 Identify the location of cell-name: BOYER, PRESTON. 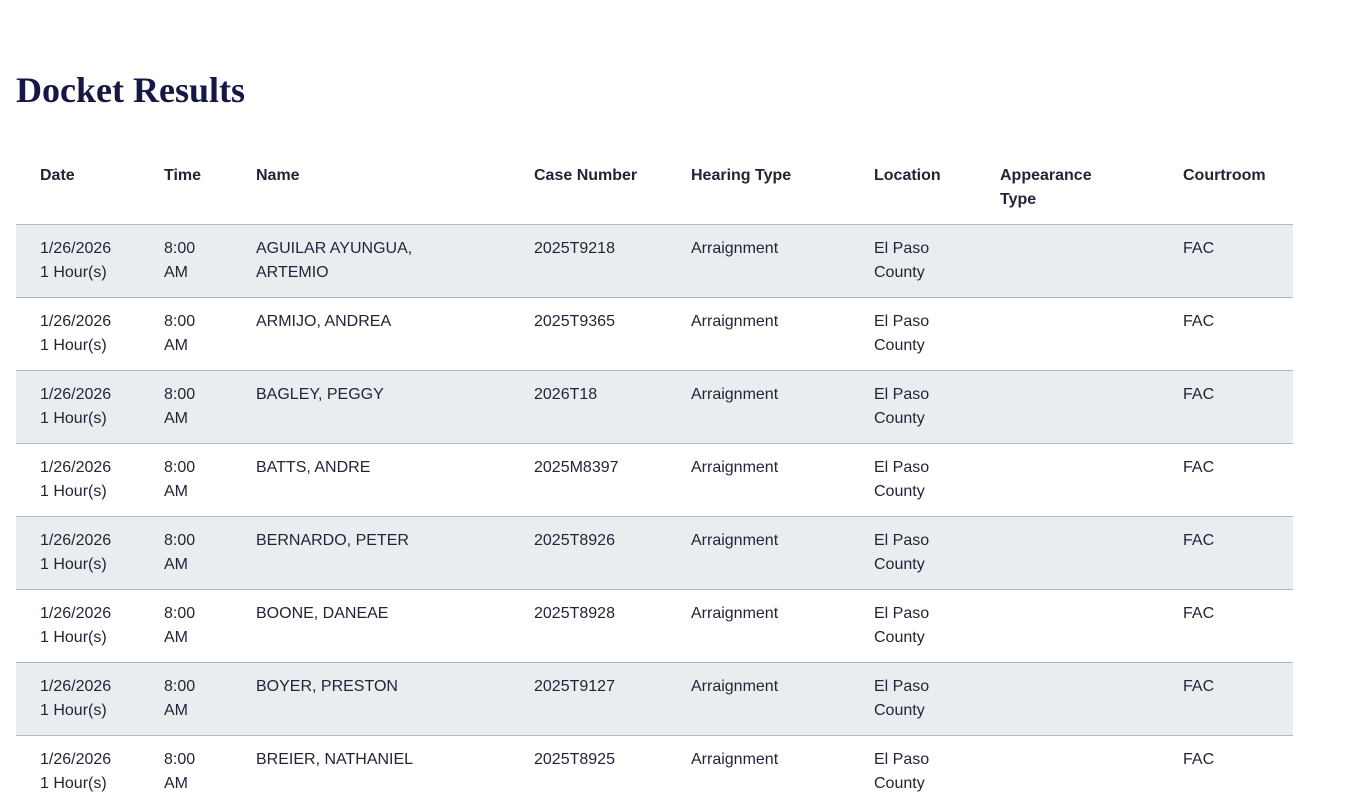
(383, 699).